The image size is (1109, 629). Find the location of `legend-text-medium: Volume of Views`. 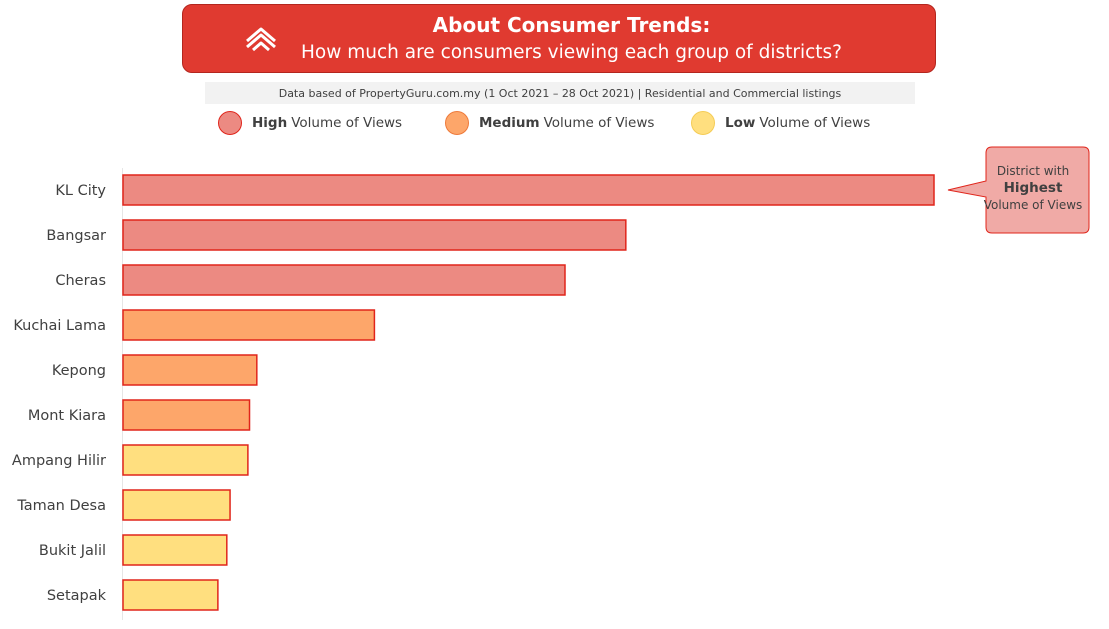

legend-text-medium: Volume of Views is located at coordinates (599, 123).